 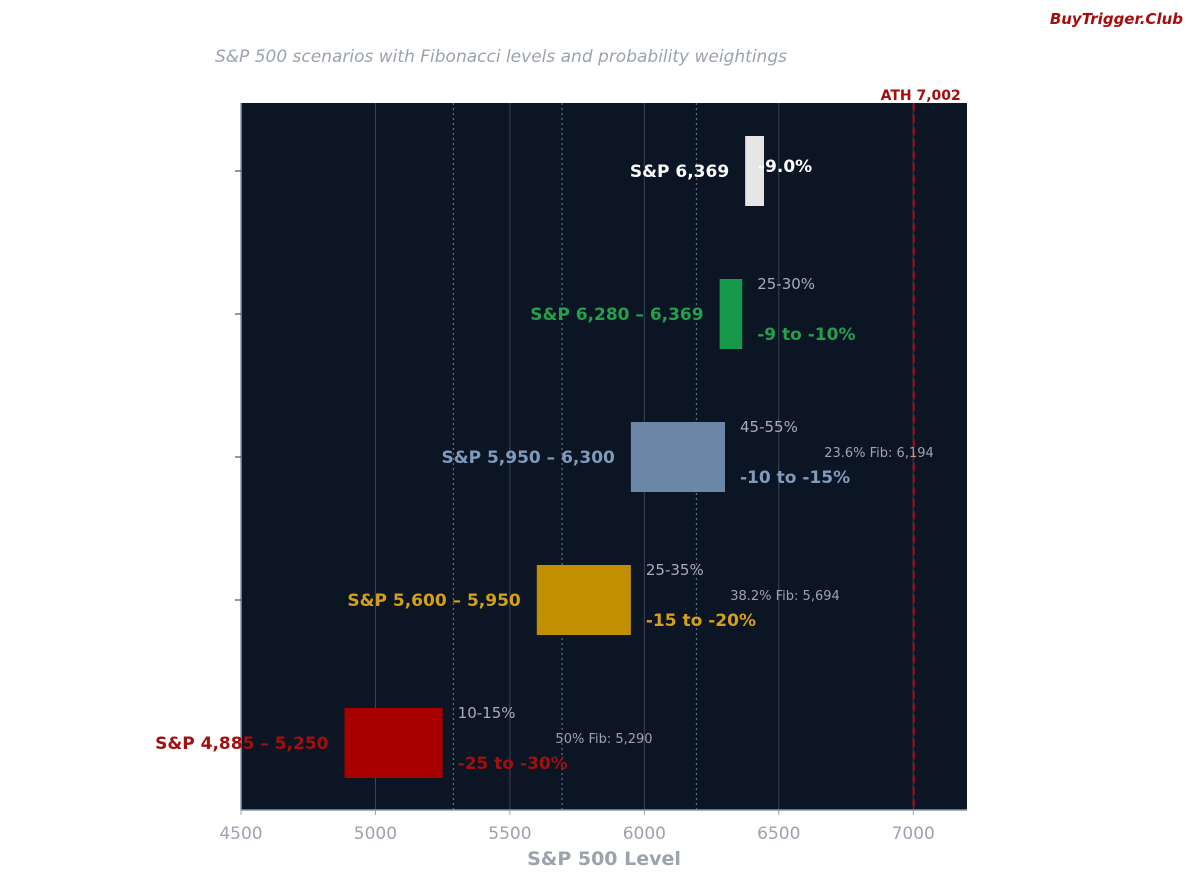 What do you see at coordinates (795, 478) in the screenshot?
I see `change-label: -10 to -15%` at bounding box center [795, 478].